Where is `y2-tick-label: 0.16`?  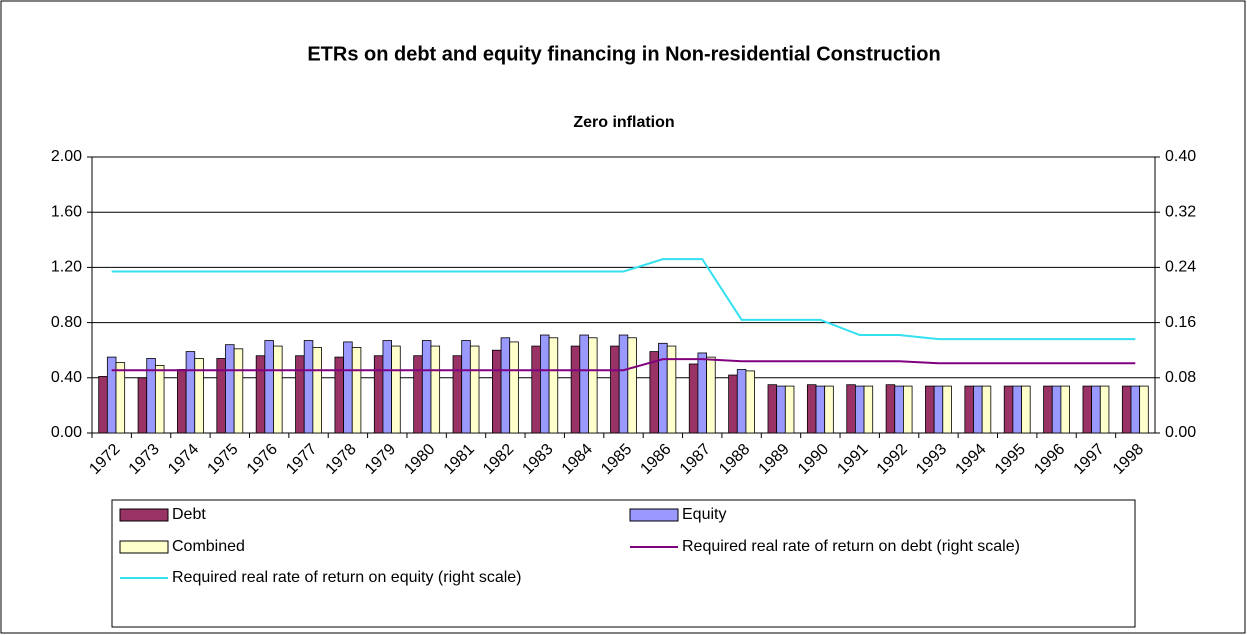 y2-tick-label: 0.16 is located at coordinates (1180, 322).